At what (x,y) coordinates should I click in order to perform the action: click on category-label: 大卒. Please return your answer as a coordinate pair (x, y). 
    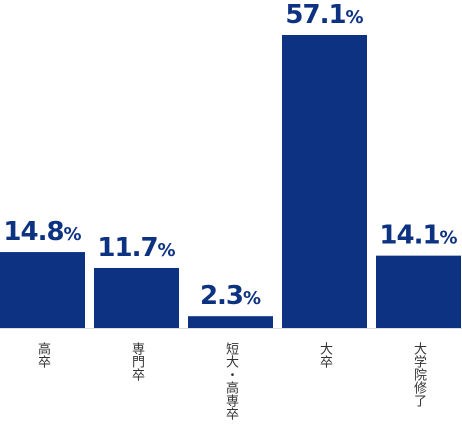
    Looking at the image, I should click on (325, 355).